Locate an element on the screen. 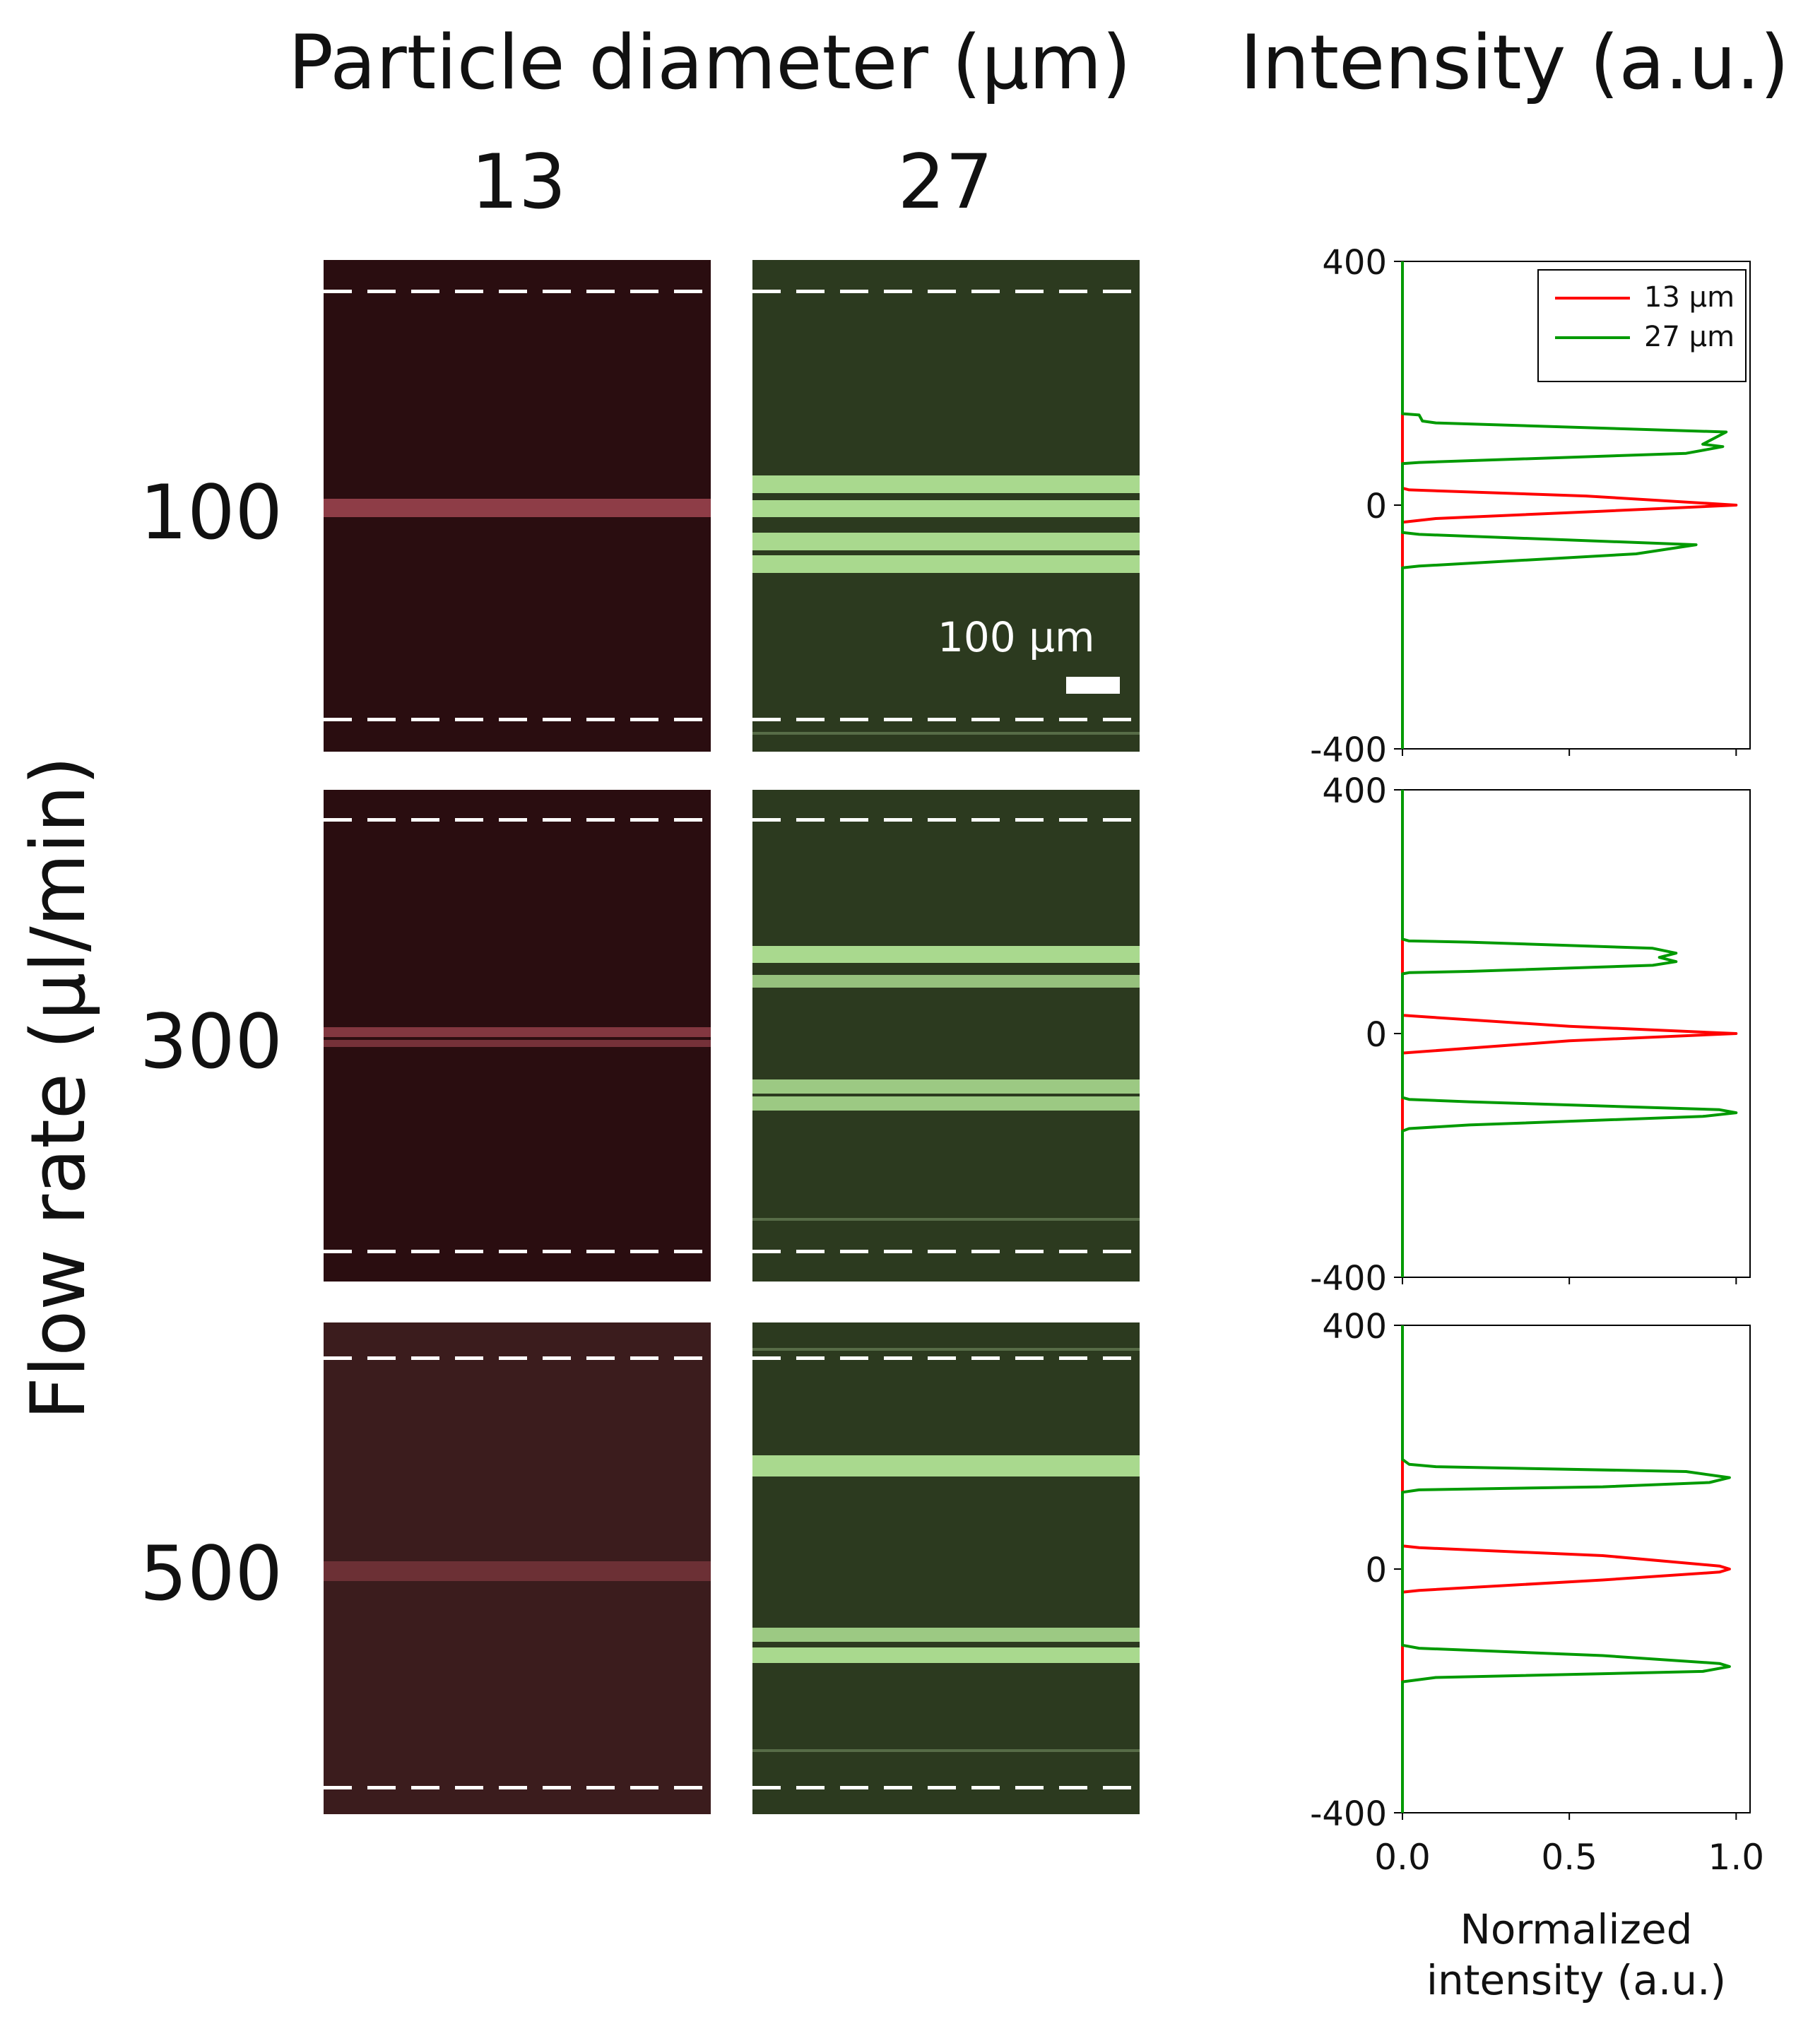 The height and width of the screenshot is (2024, 1820). intensity-chart-100: 400 0 -400 13 μm 27 μm is located at coordinates (1530, 506).